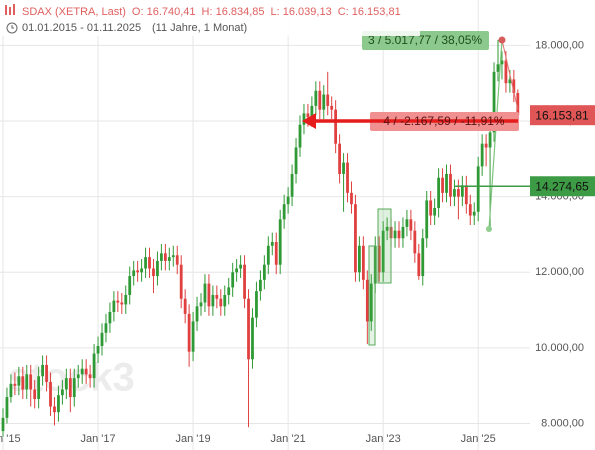 The height and width of the screenshot is (450, 595). I want to click on header-text: O: 16.740,41, so click(164, 12).